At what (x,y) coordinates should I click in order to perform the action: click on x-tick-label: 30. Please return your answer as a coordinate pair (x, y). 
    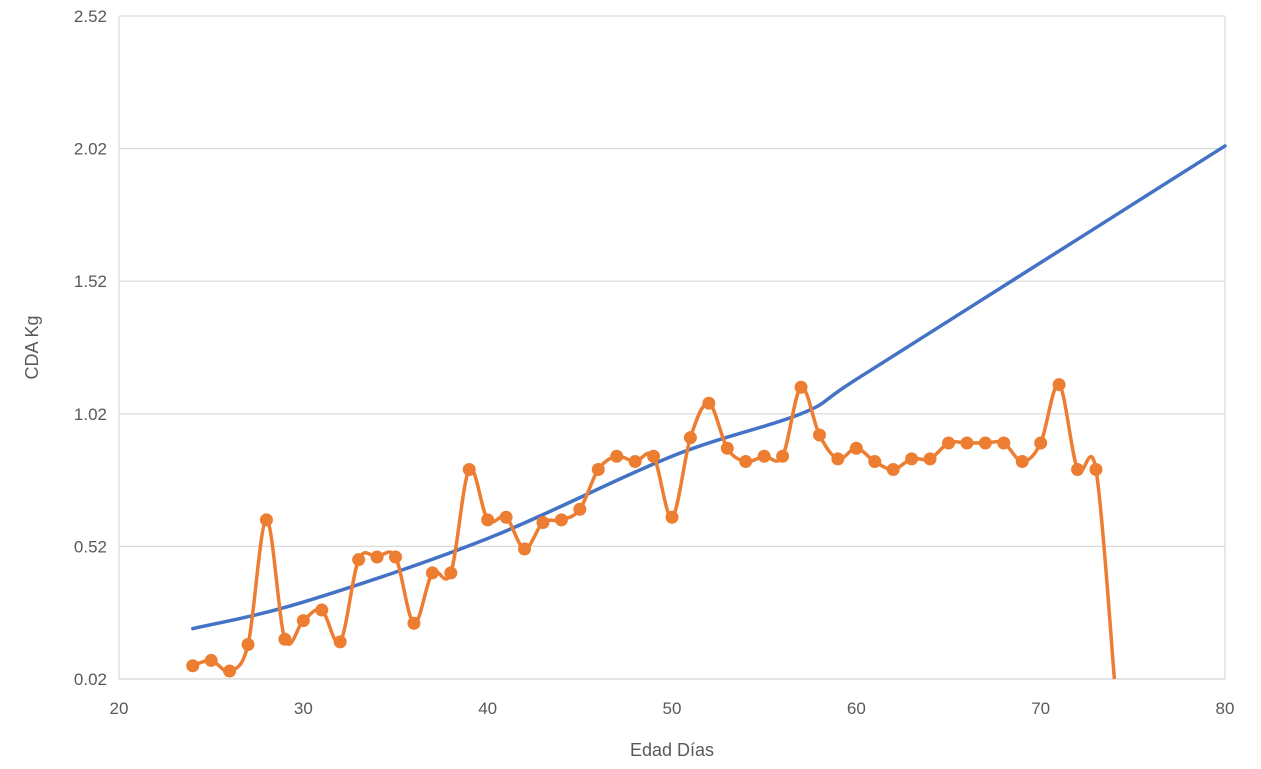
    Looking at the image, I should click on (303, 708).